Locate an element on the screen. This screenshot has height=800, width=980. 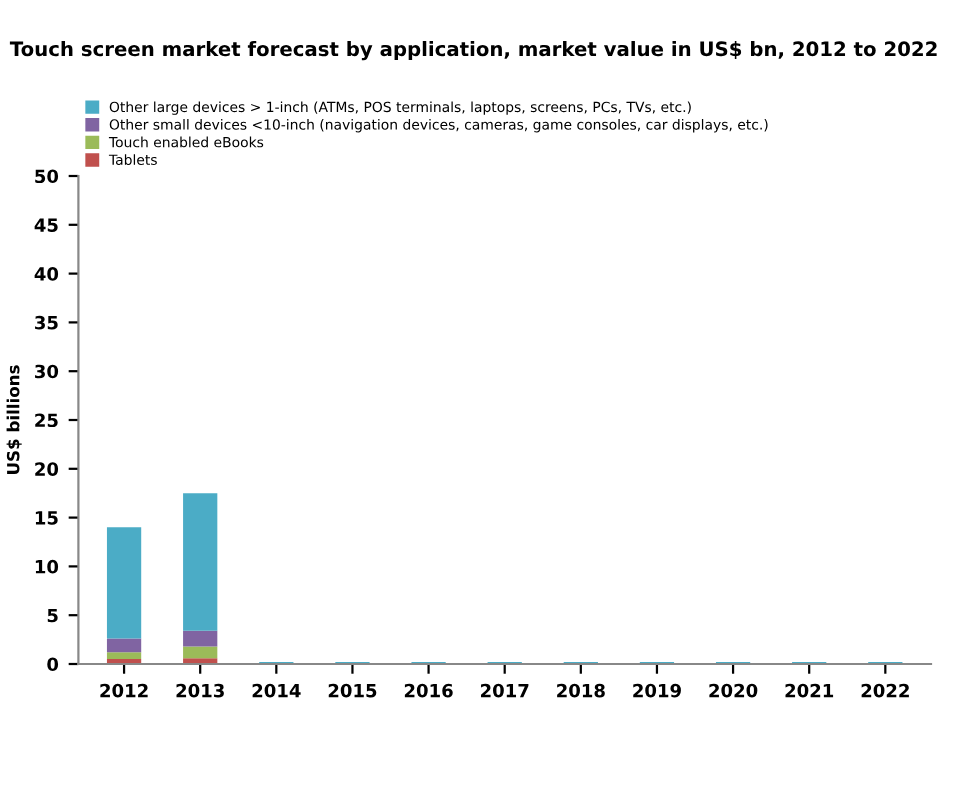
y-tick-label: 0 is located at coordinates (53, 664).